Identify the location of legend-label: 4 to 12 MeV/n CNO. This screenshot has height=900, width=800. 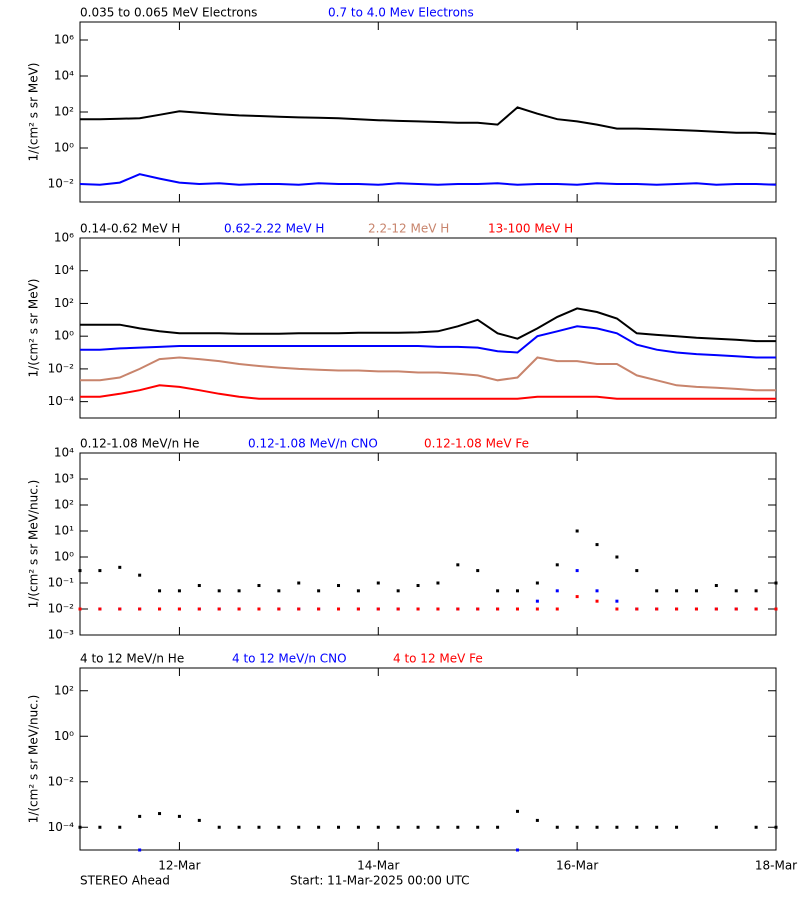
(289, 659).